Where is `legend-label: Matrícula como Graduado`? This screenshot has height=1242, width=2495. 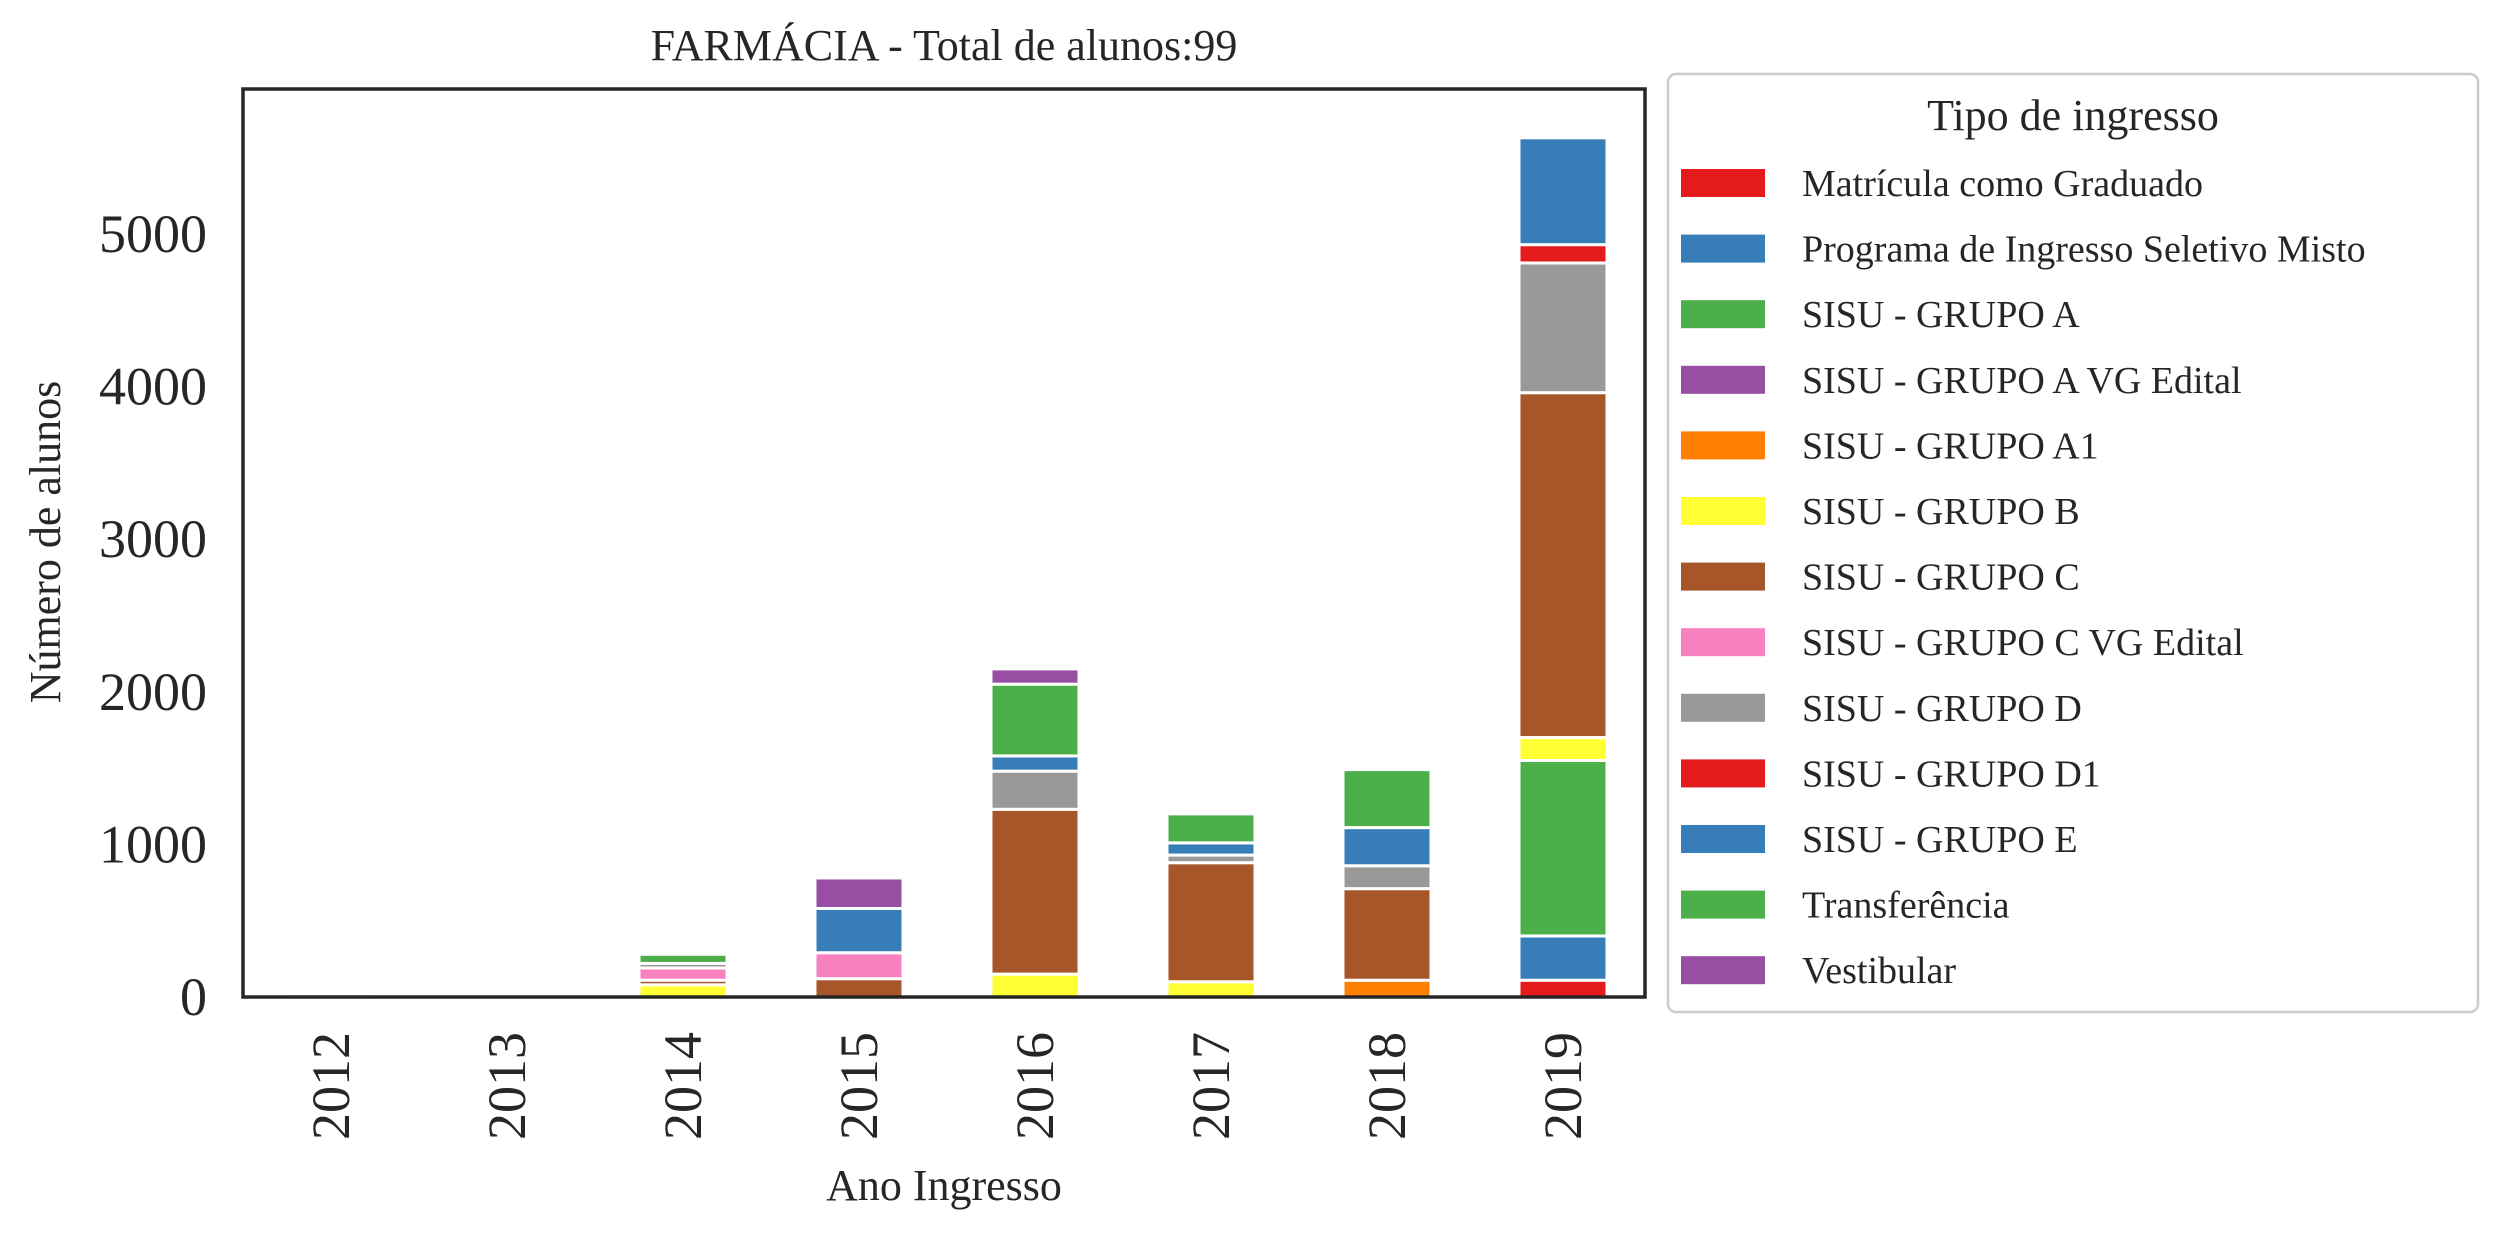
legend-label: Matrícula como Graduado is located at coordinates (2002, 184).